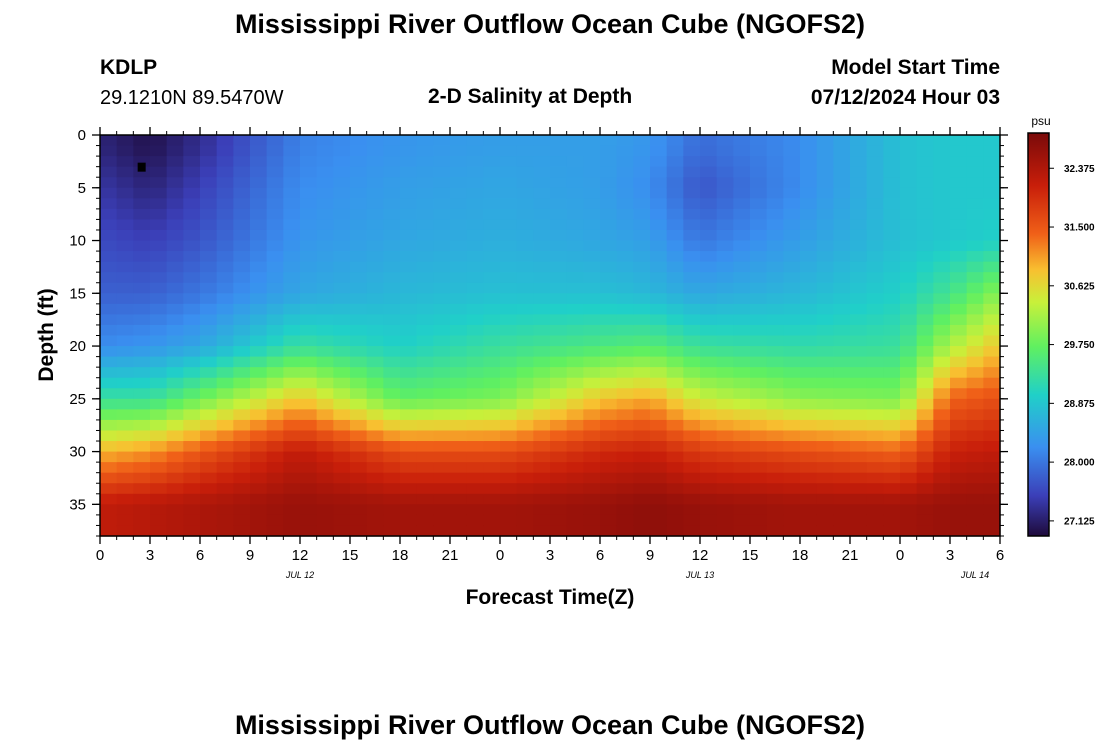 Image resolution: width=1100 pixels, height=750 pixels. I want to click on colorbar-tick-label: 31.500, so click(1079, 228).